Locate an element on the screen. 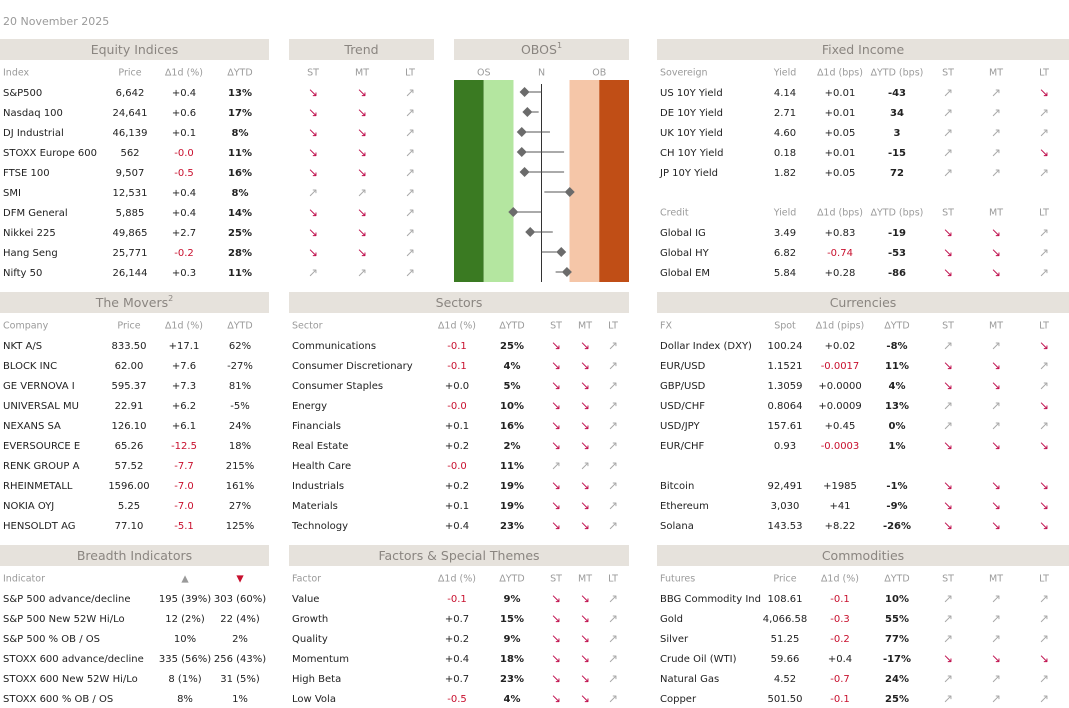 Image resolution: width=1069 pixels, height=708 pixels. cell: Natural Gas is located at coordinates (689, 679).